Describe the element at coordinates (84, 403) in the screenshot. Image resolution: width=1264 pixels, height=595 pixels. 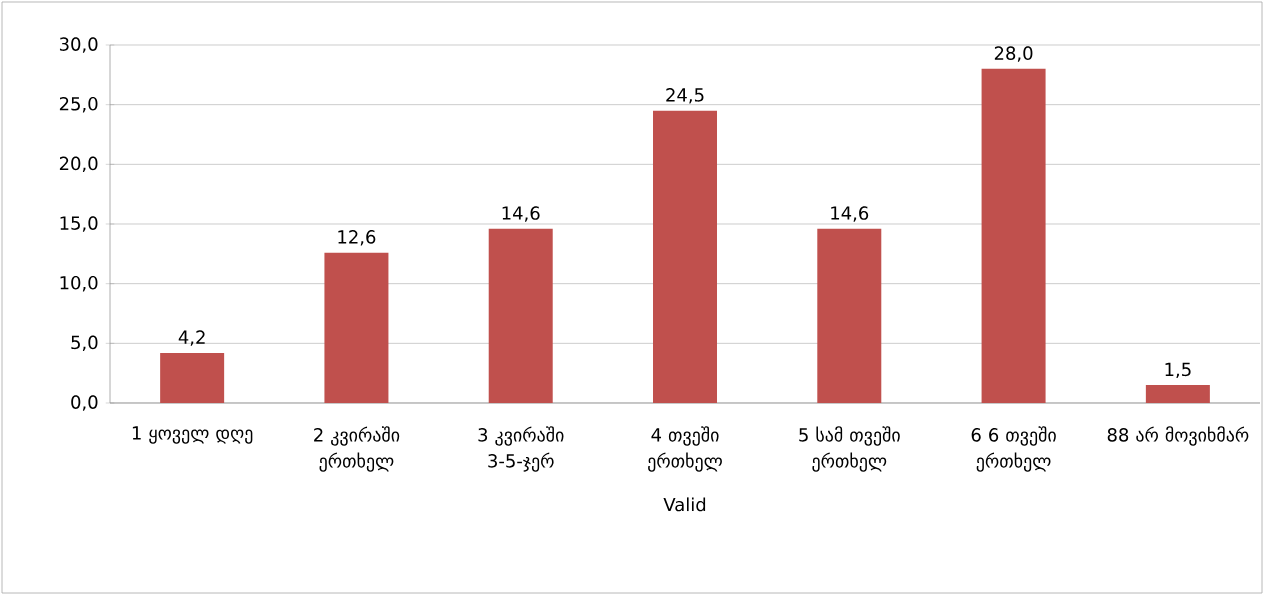
I see `y-tick-label: 0,0` at that location.